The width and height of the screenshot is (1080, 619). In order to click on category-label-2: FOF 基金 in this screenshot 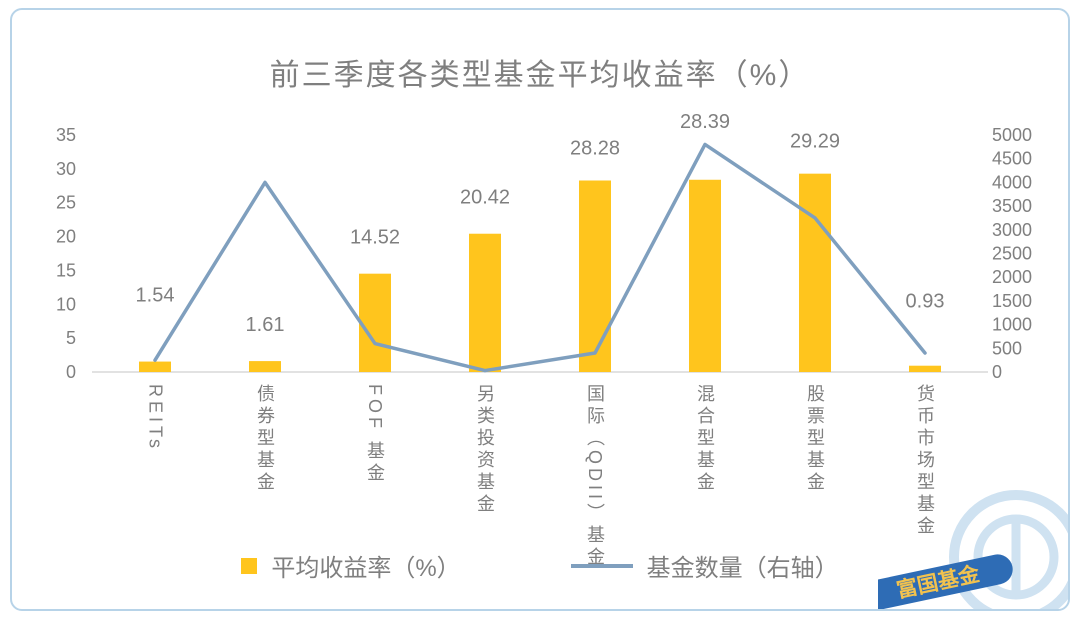, I will do `click(375, 434)`.